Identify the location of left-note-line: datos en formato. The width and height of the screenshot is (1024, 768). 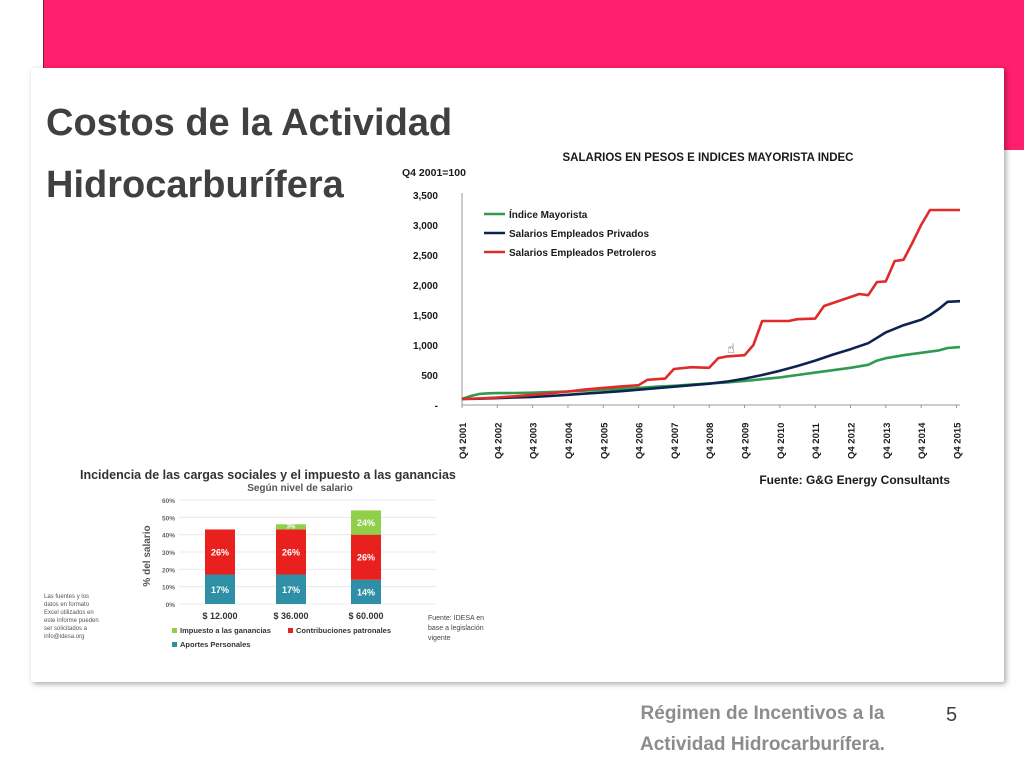
(67, 605).